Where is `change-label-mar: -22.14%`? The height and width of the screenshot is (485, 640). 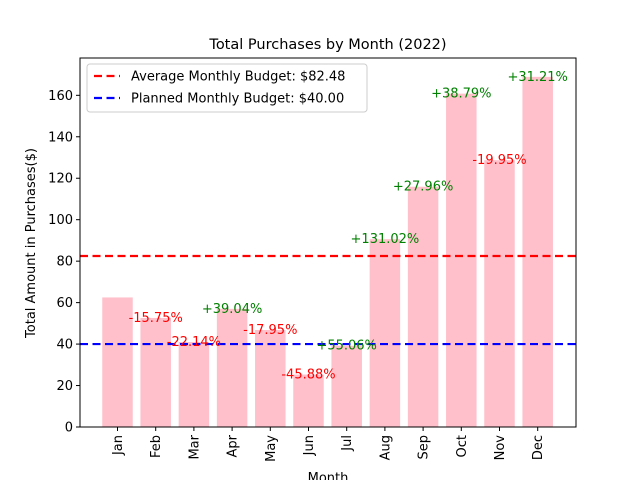 change-label-mar: -22.14% is located at coordinates (194, 342).